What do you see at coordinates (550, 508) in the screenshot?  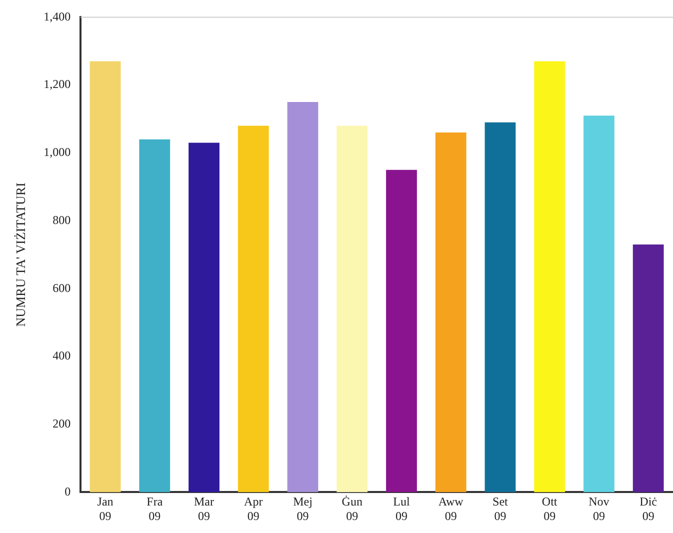 I see `x-tick-label: Ott 09` at bounding box center [550, 508].